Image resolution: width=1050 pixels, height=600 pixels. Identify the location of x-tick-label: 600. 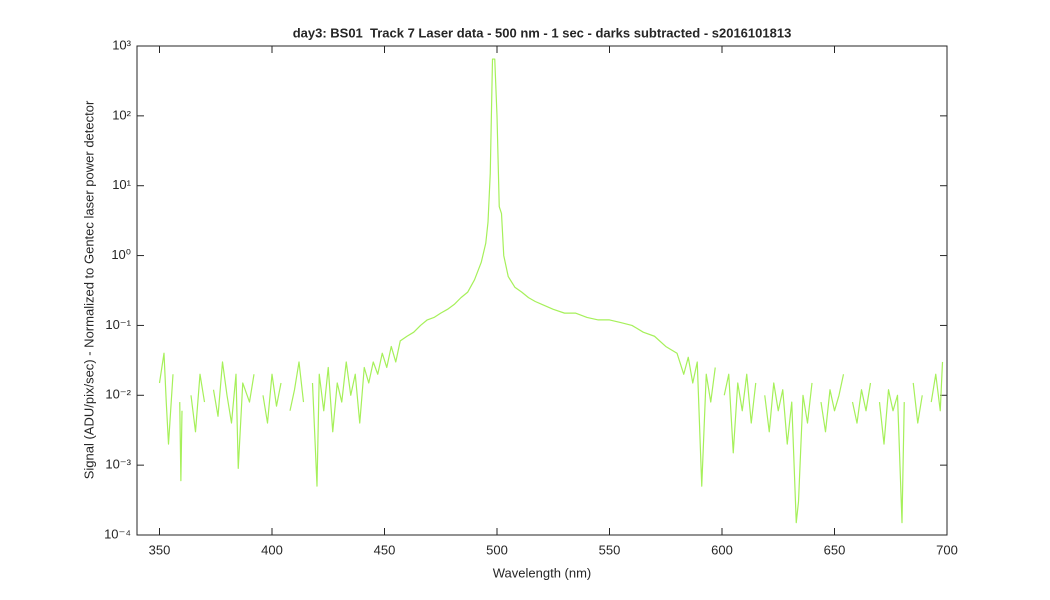
(722, 549).